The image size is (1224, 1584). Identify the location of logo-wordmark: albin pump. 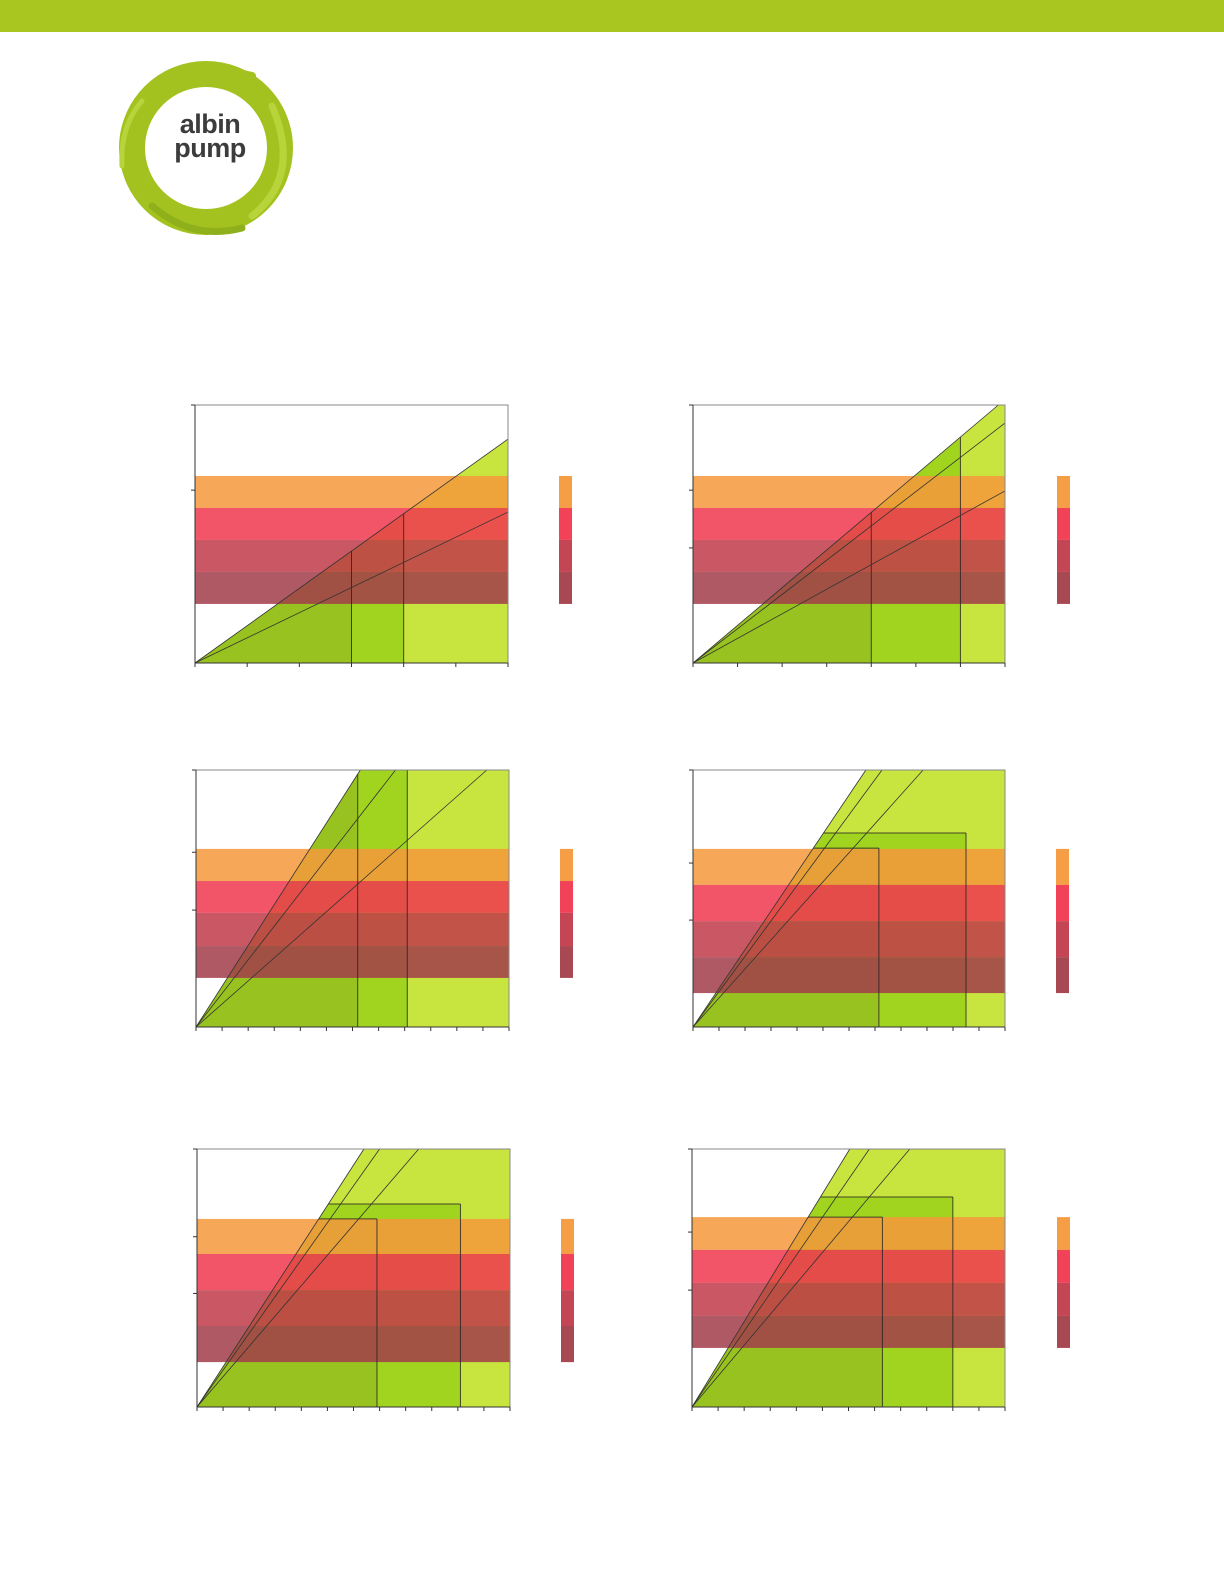
(210, 136).